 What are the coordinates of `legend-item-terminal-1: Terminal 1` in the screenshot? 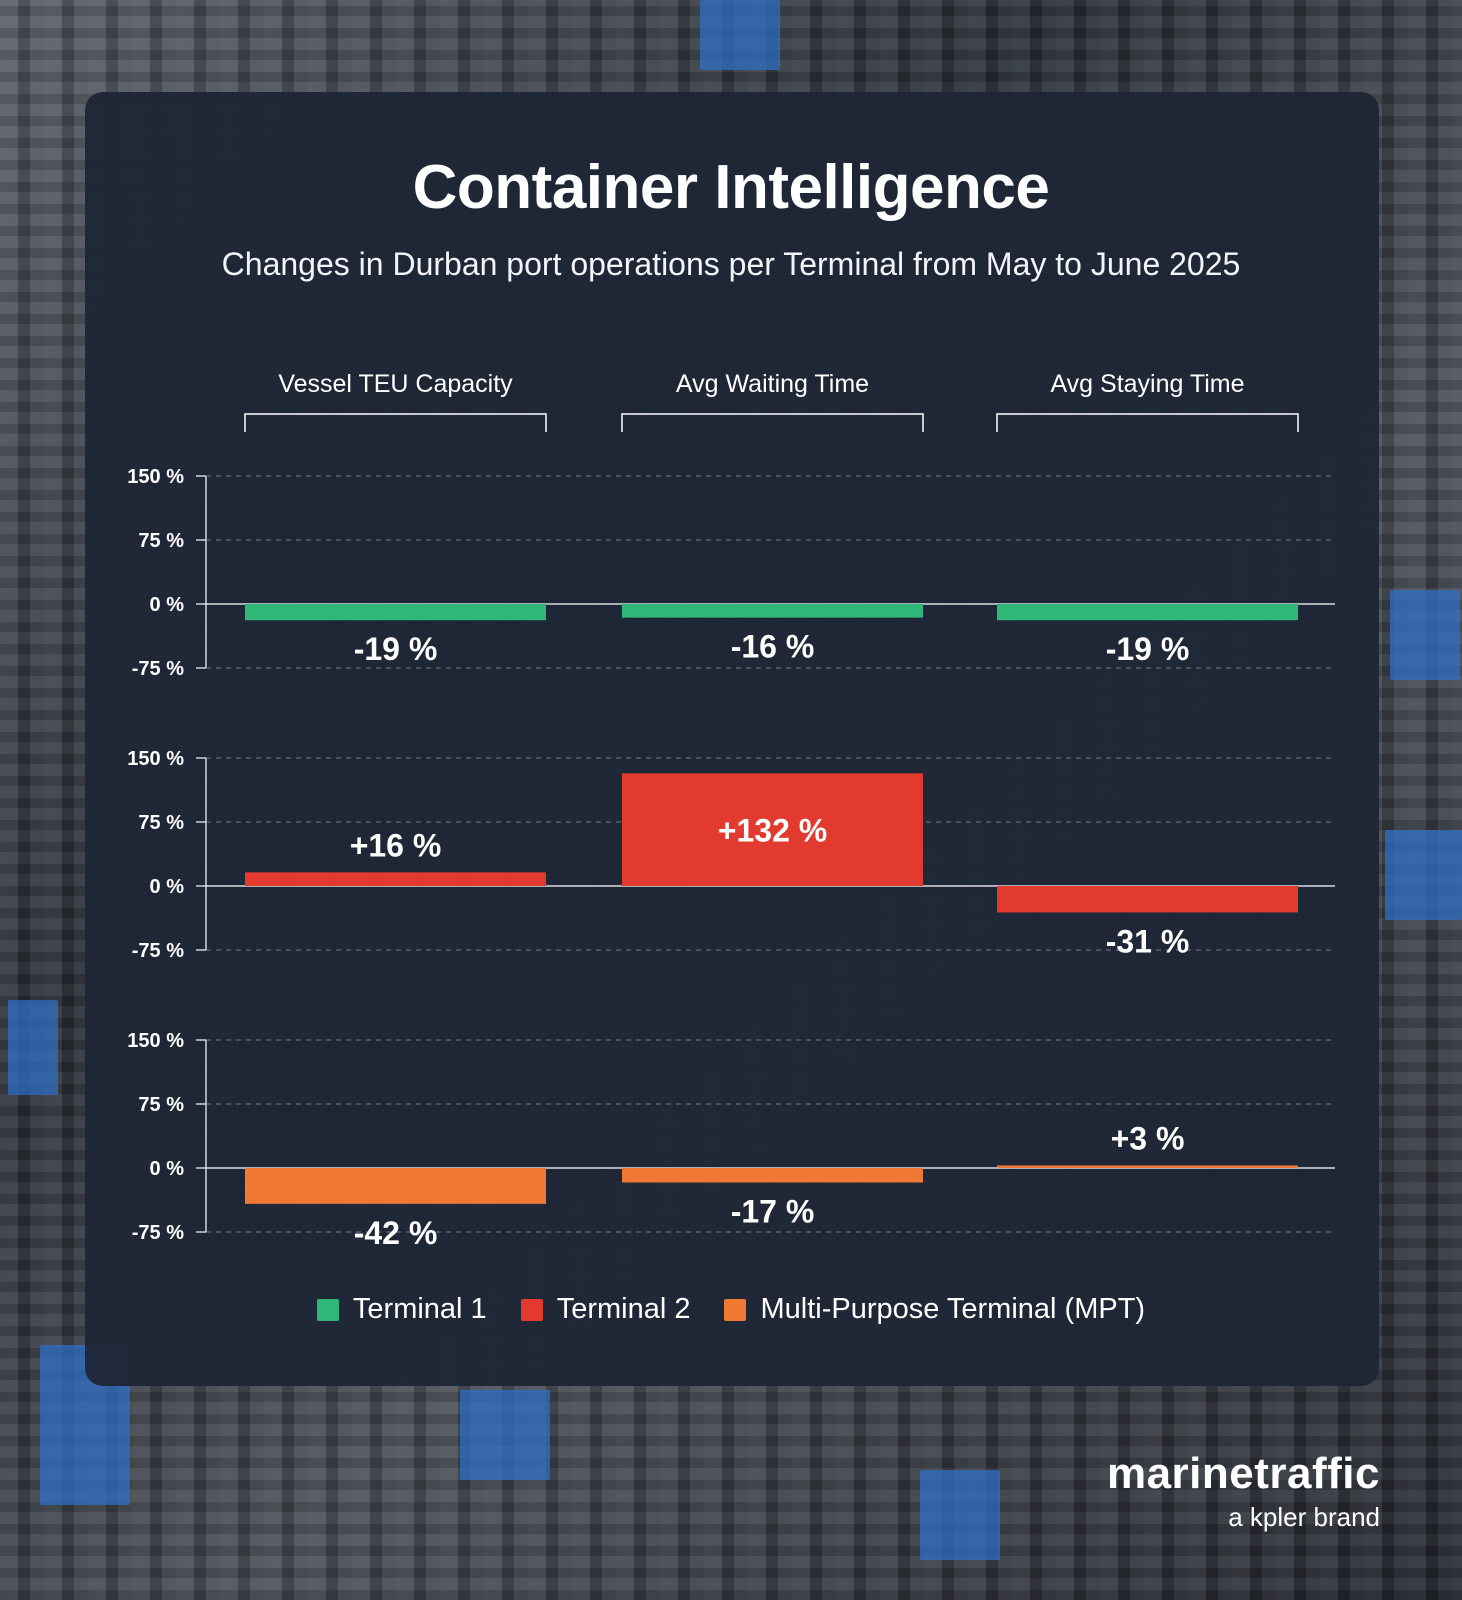 It's located at (401, 1309).